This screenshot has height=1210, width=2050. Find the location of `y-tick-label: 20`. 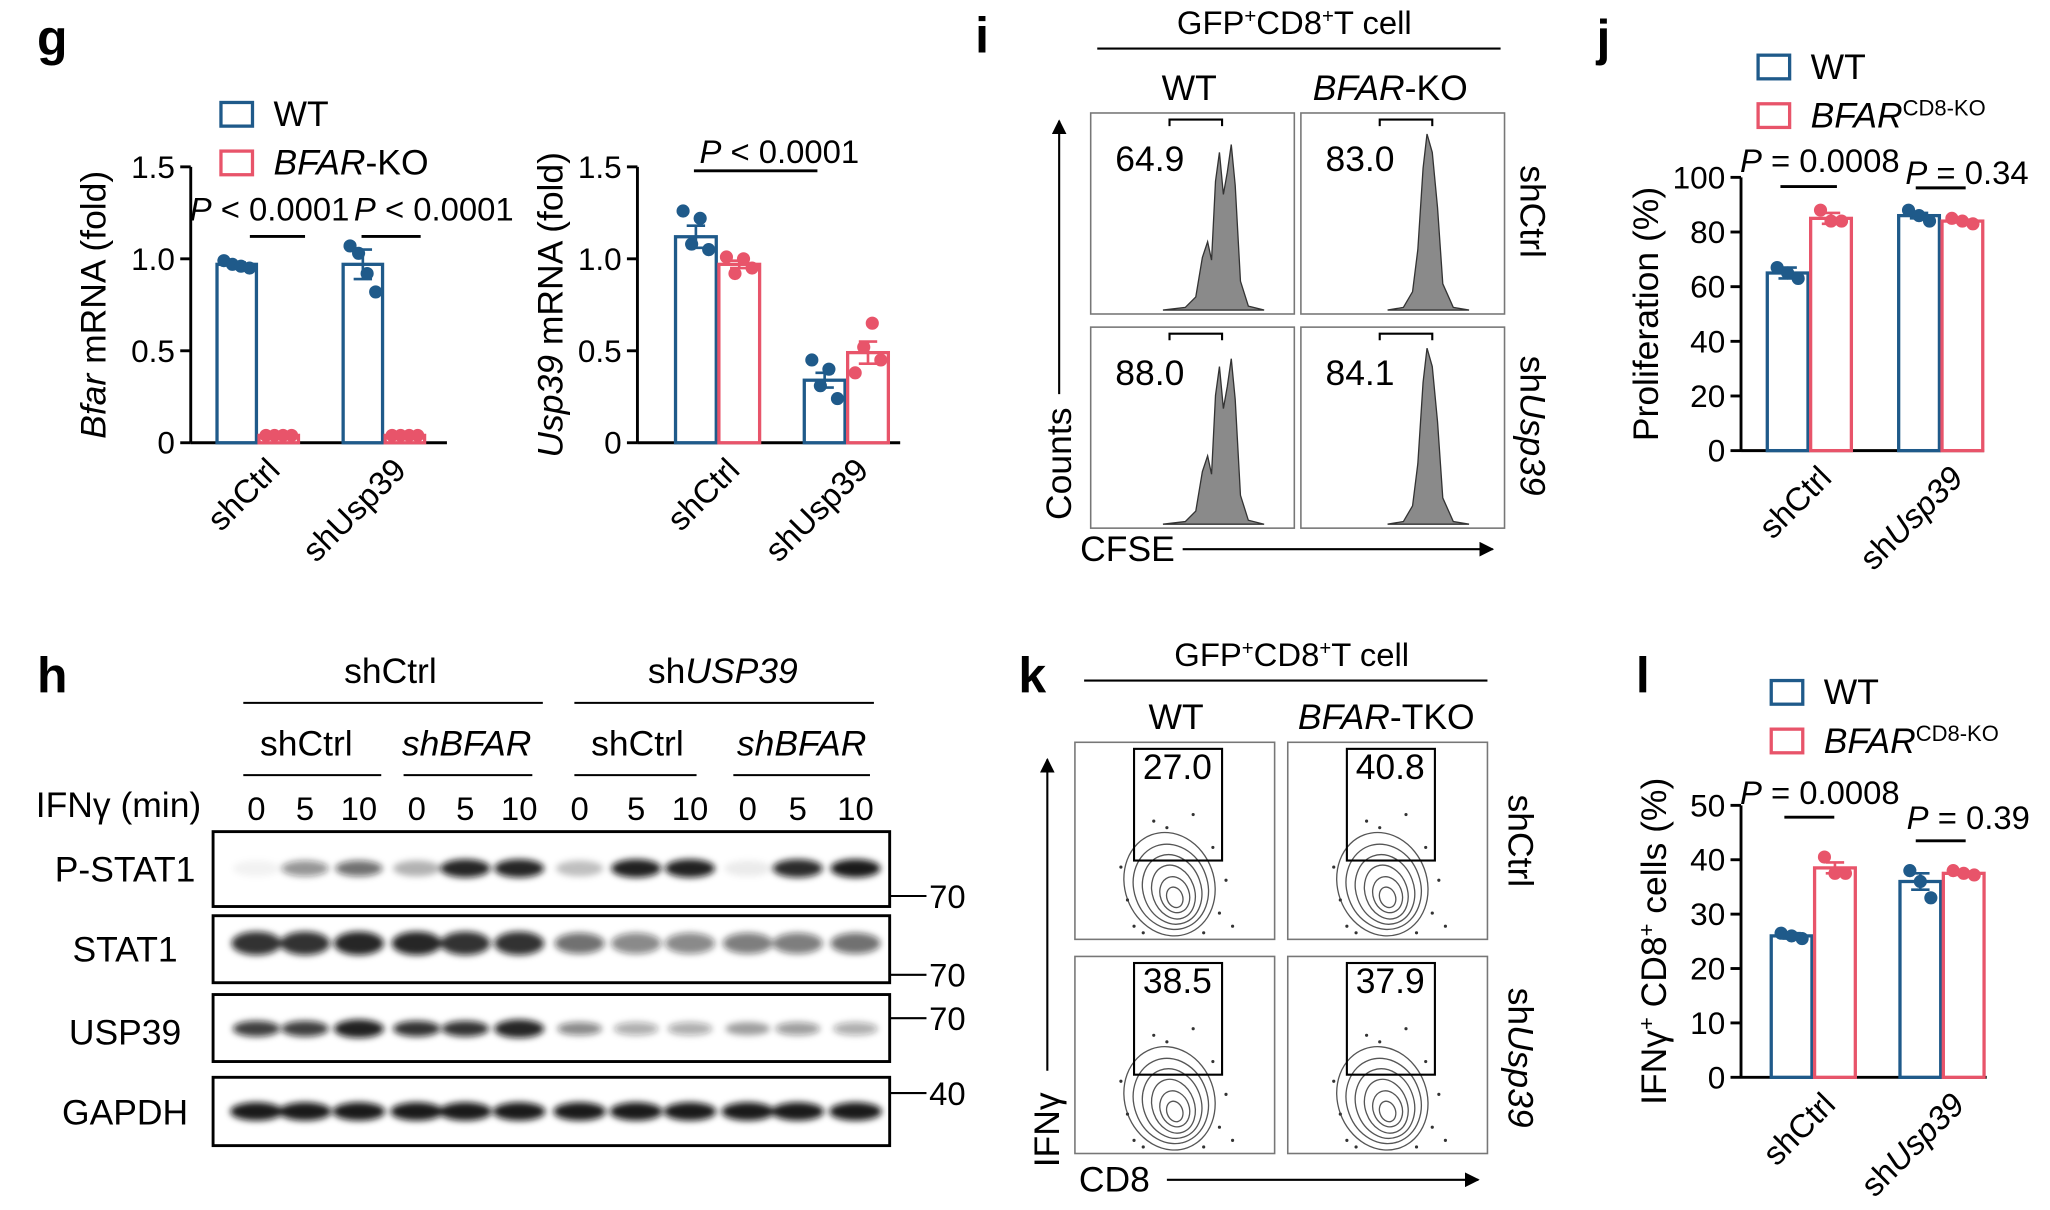

y-tick-label: 20 is located at coordinates (1707, 396).